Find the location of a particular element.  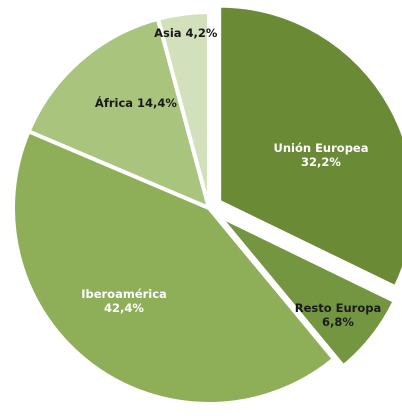

pie-label-value: 42,4% is located at coordinates (124, 308).